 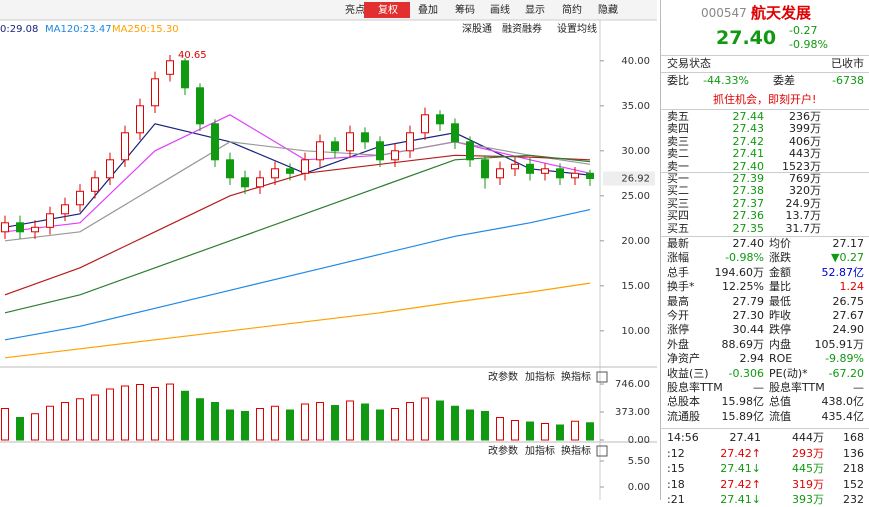 What do you see at coordinates (780, 258) in the screenshot?
I see `stat-label: 涨跌` at bounding box center [780, 258].